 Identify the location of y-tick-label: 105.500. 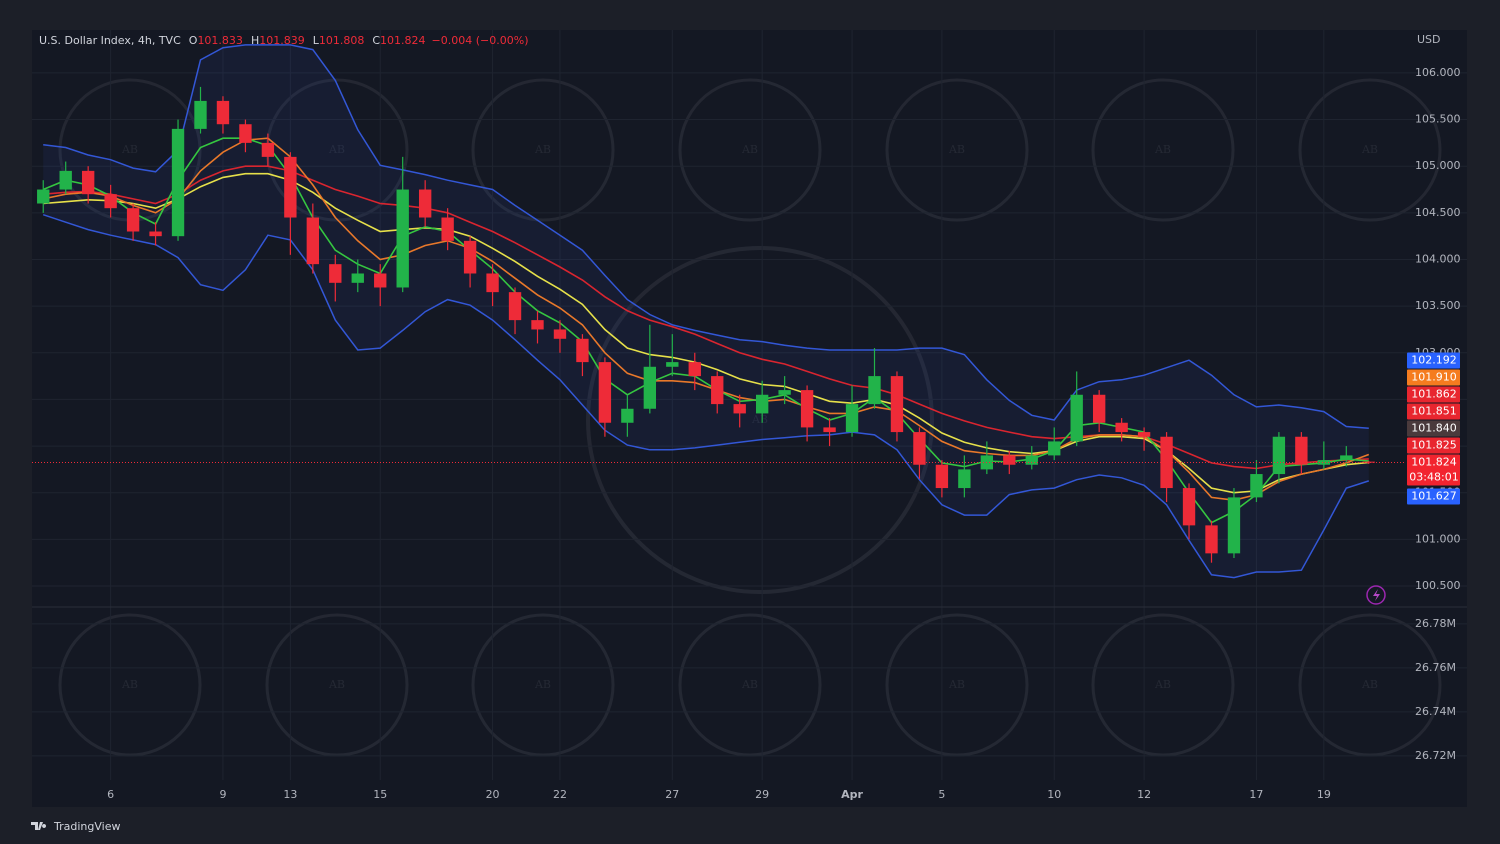
(1438, 119).